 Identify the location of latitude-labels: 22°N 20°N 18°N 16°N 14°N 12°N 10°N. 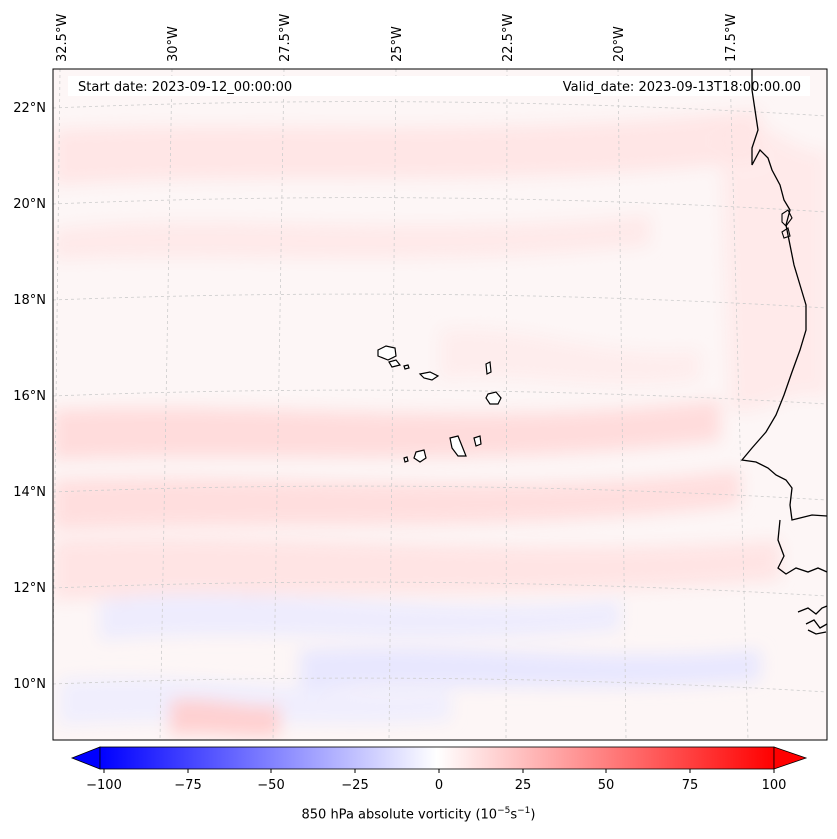
(29, 396).